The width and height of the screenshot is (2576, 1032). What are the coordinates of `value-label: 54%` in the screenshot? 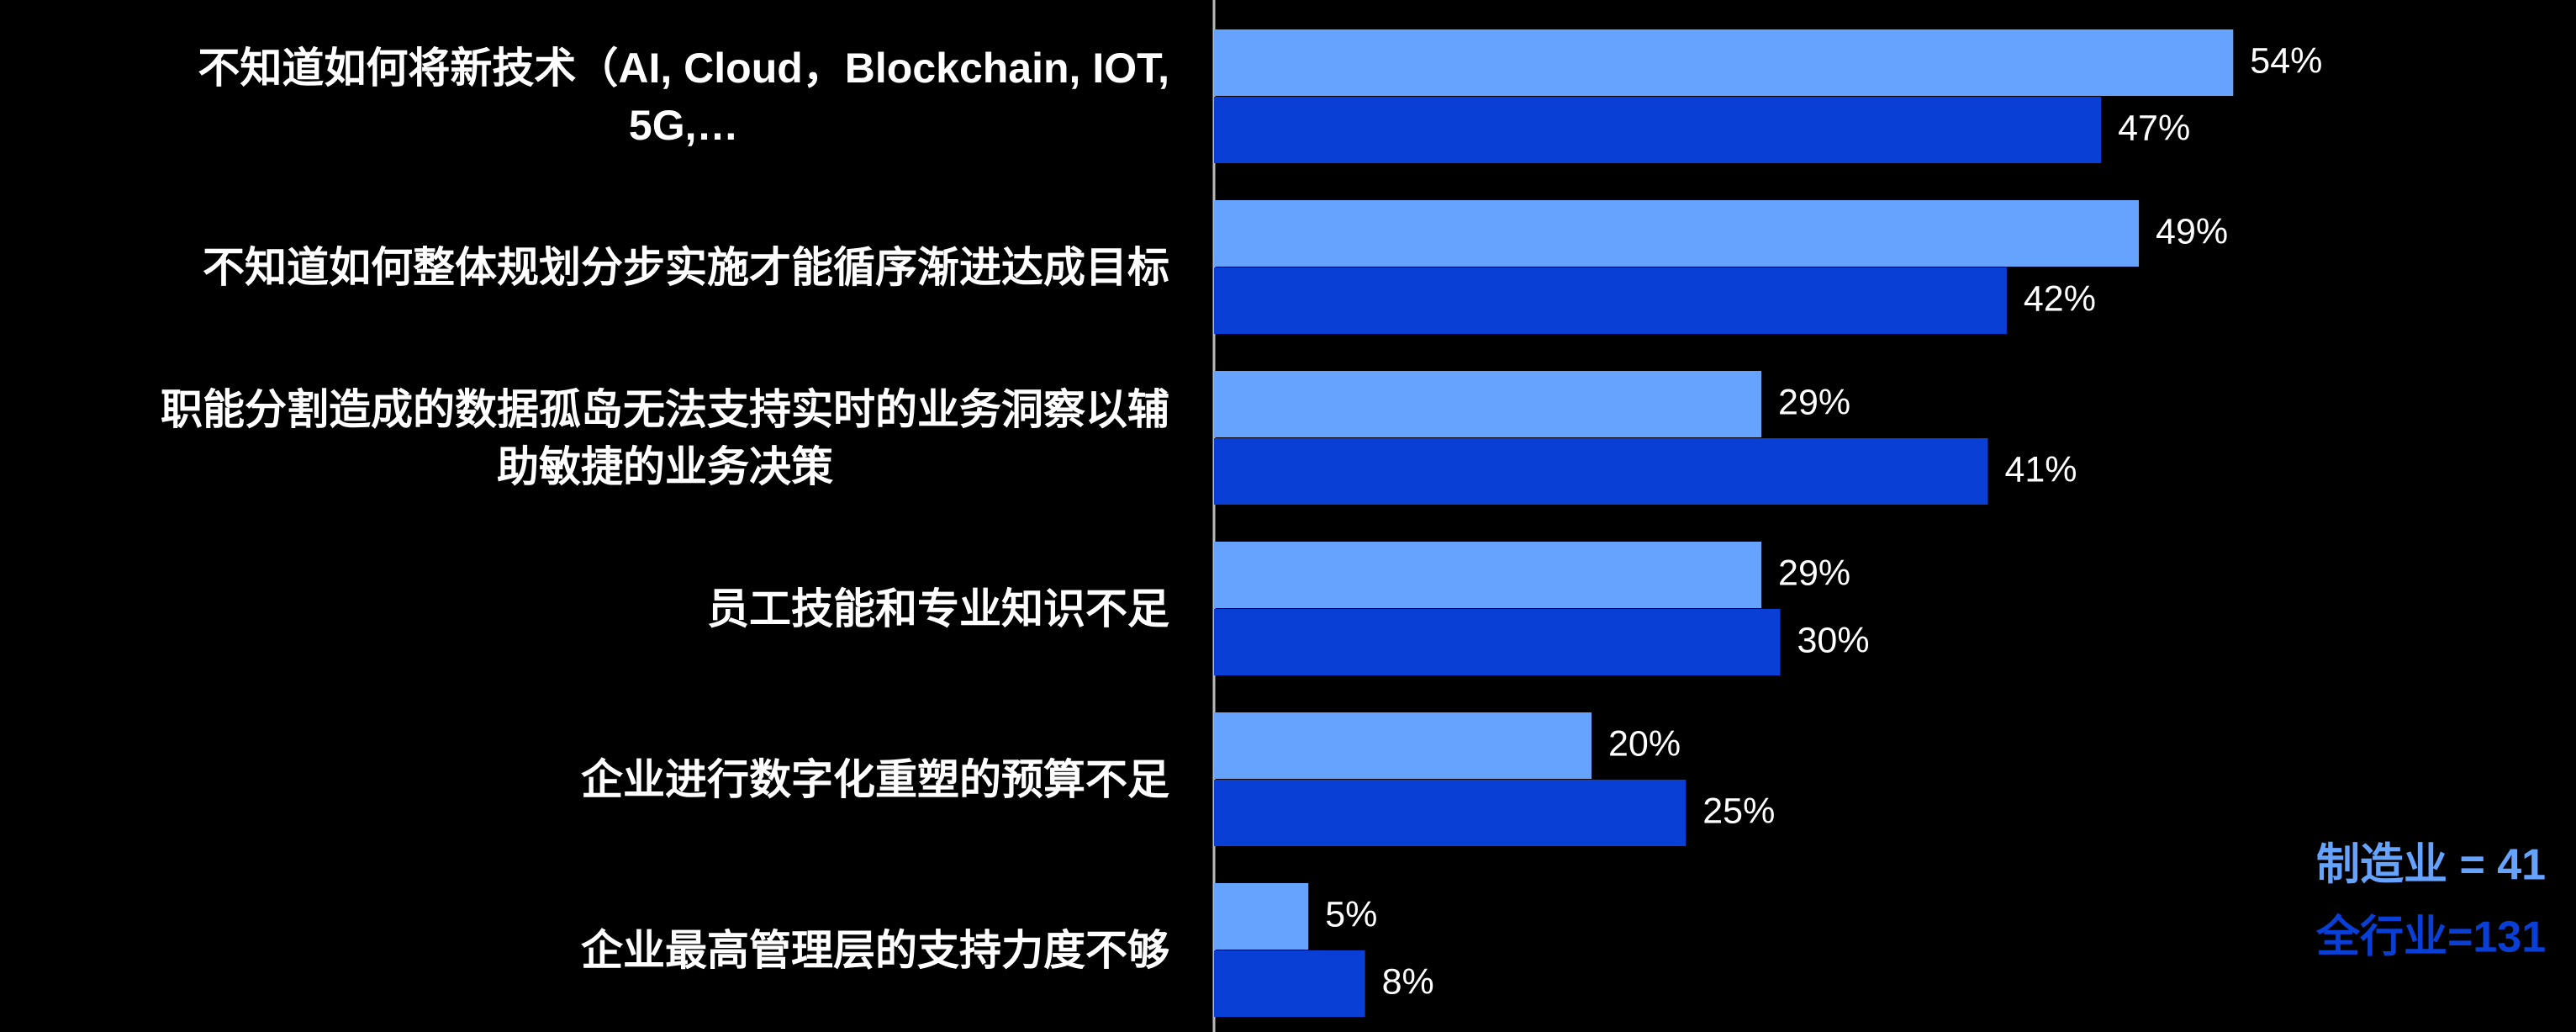 It's located at (2286, 60).